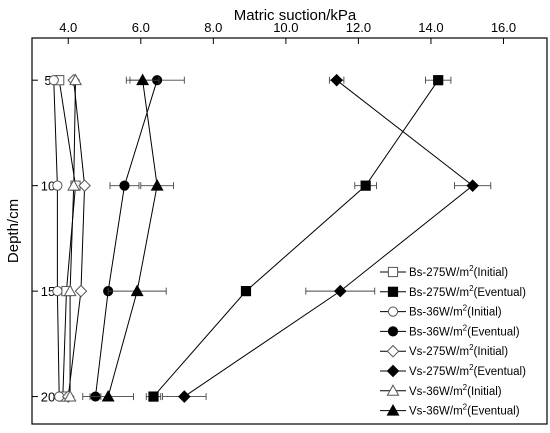  I want to click on x-tick-label: 4.0, so click(68, 27).